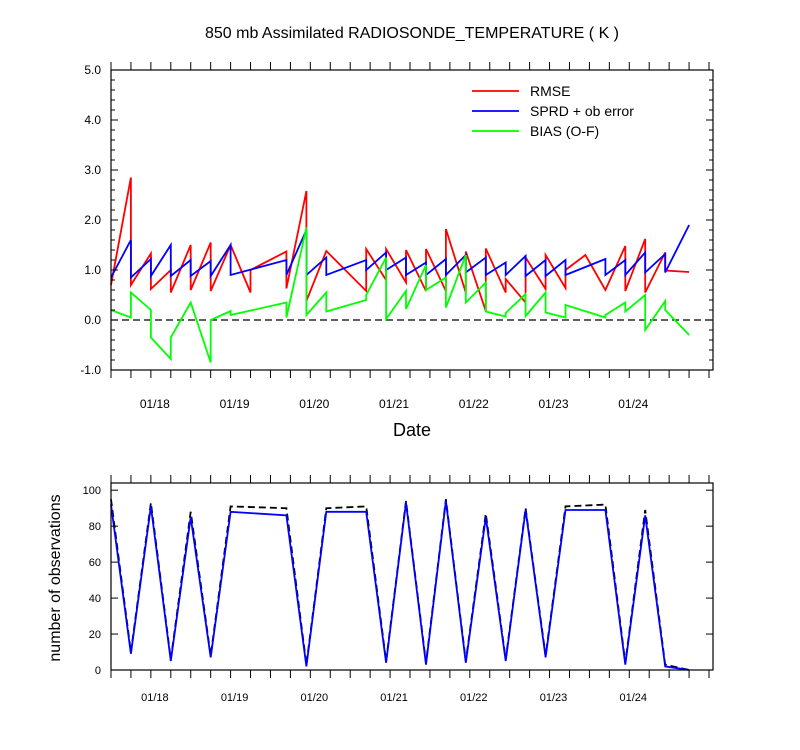  Describe the element at coordinates (92, 220) in the screenshot. I see `y-tick-label: 2.0` at that location.